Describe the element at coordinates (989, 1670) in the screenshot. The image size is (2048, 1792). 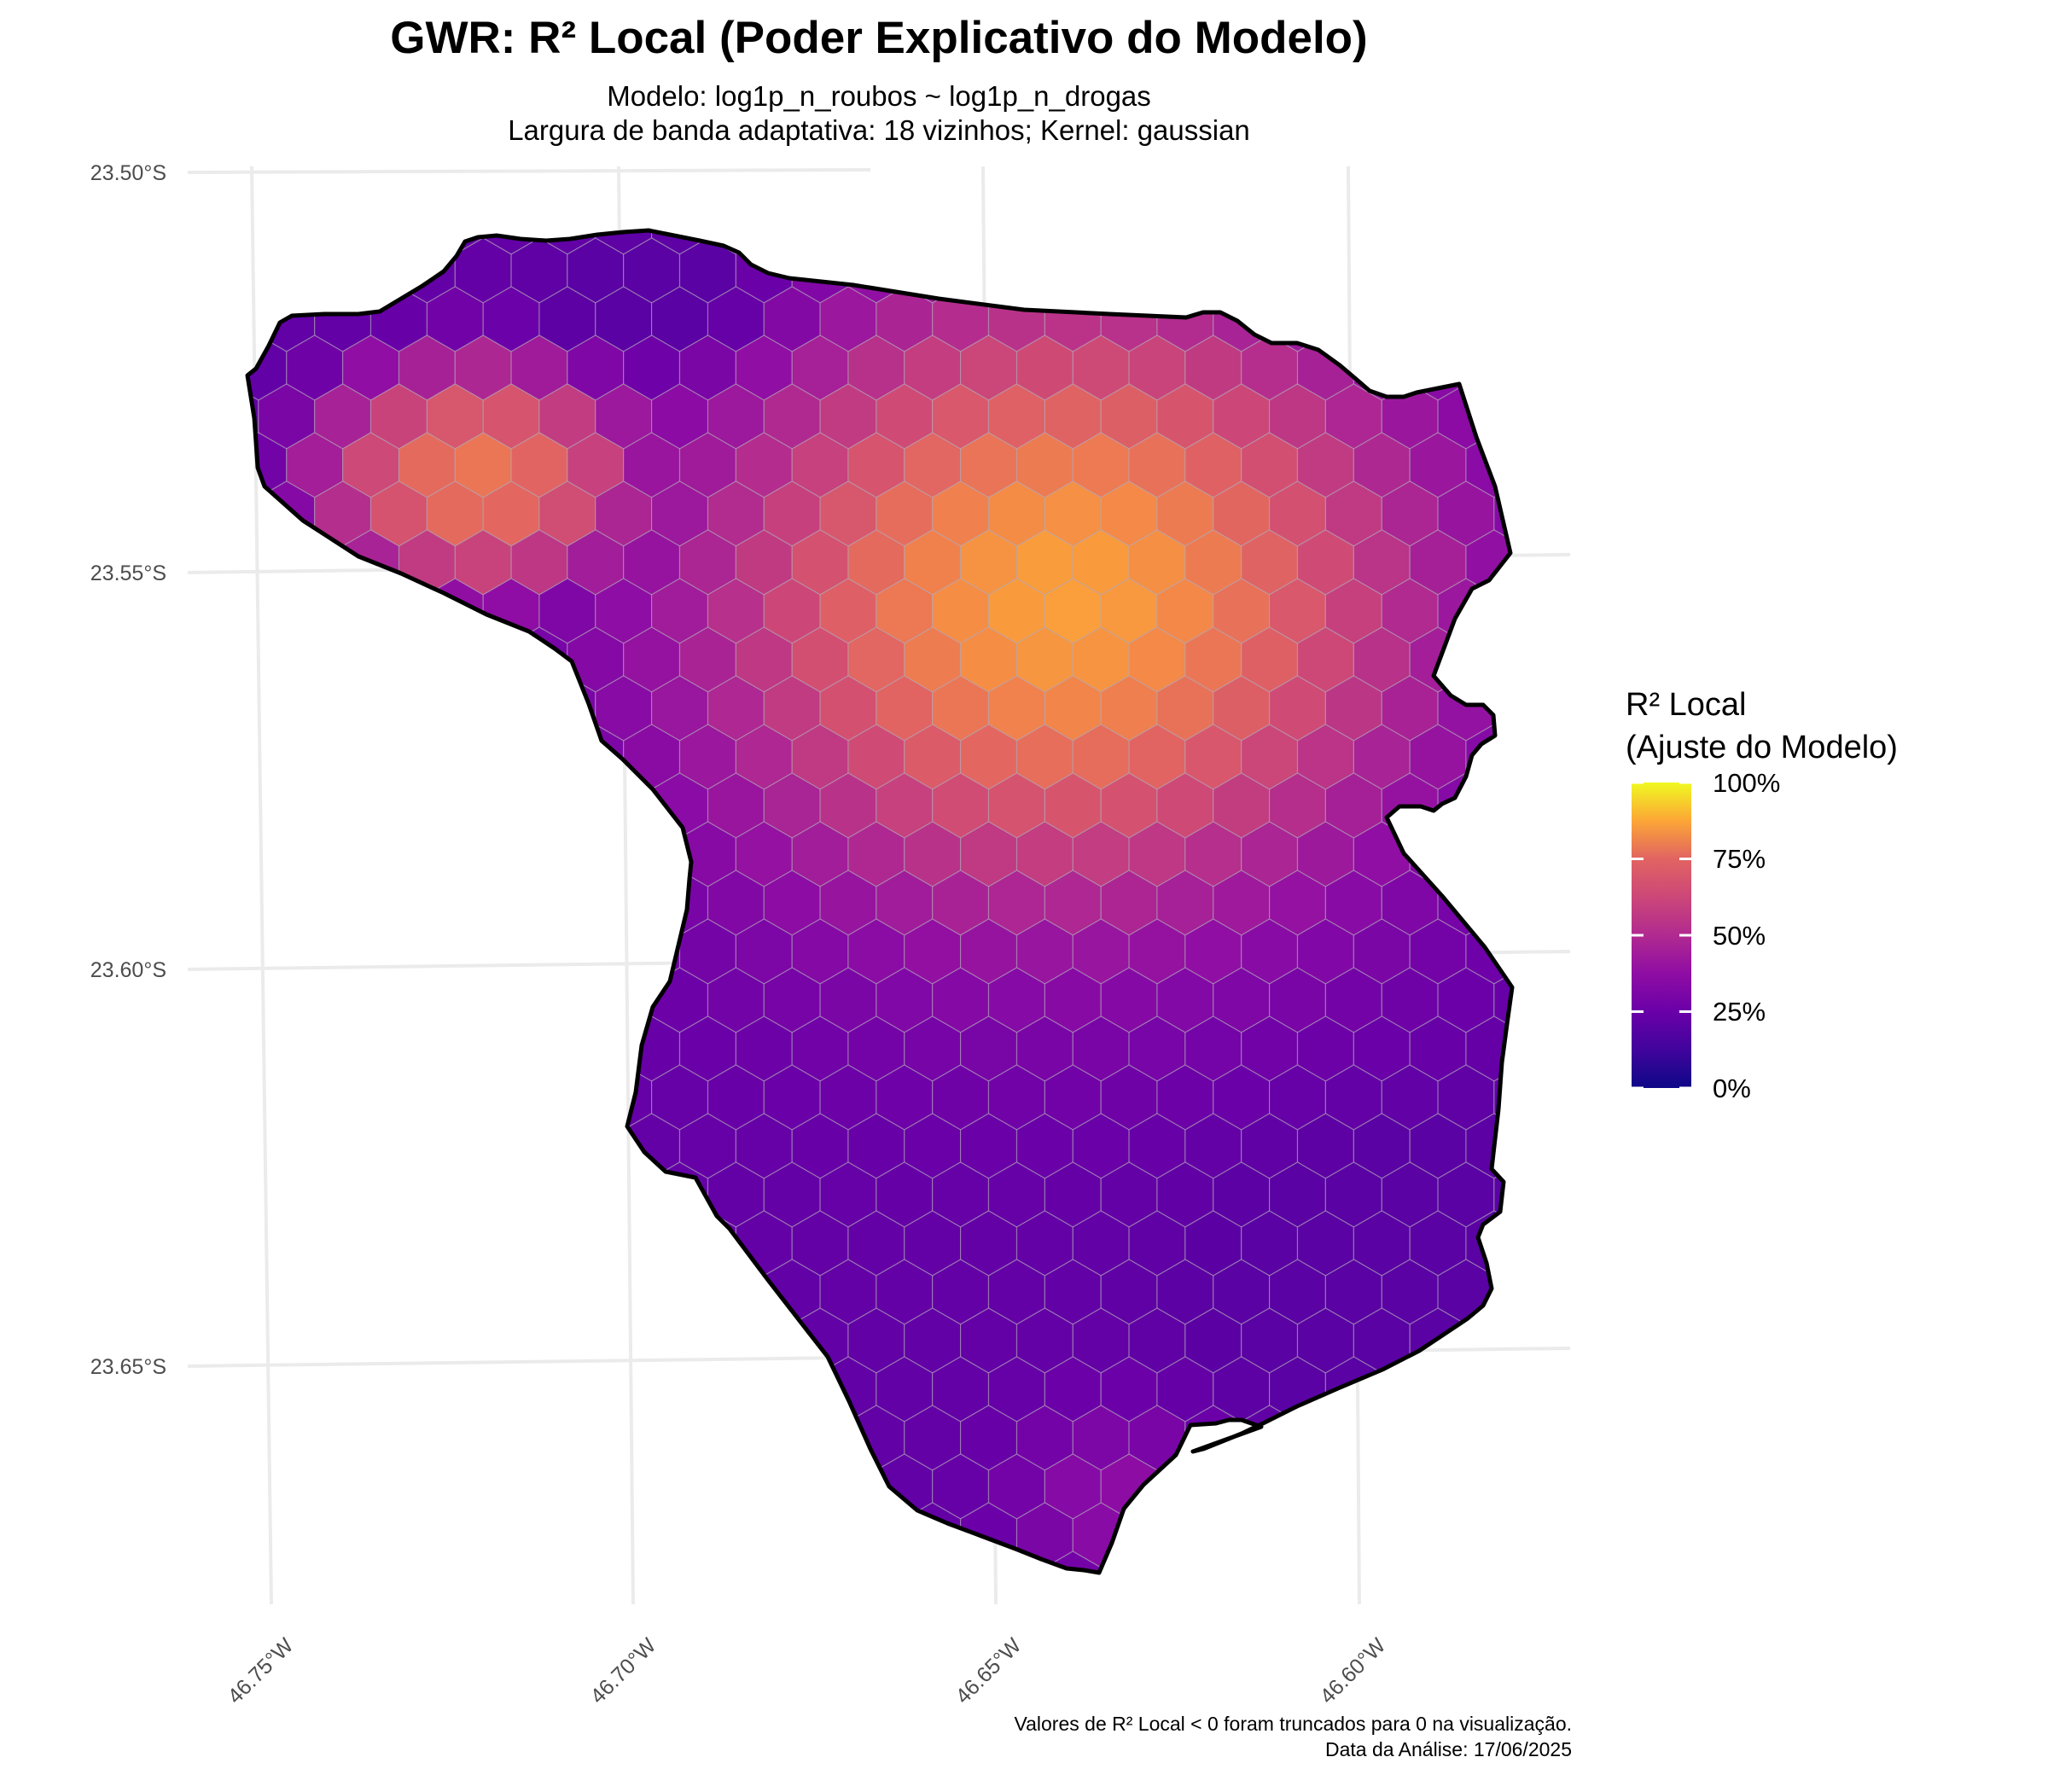
I see `lon-tick-label: 46.65°W` at that location.